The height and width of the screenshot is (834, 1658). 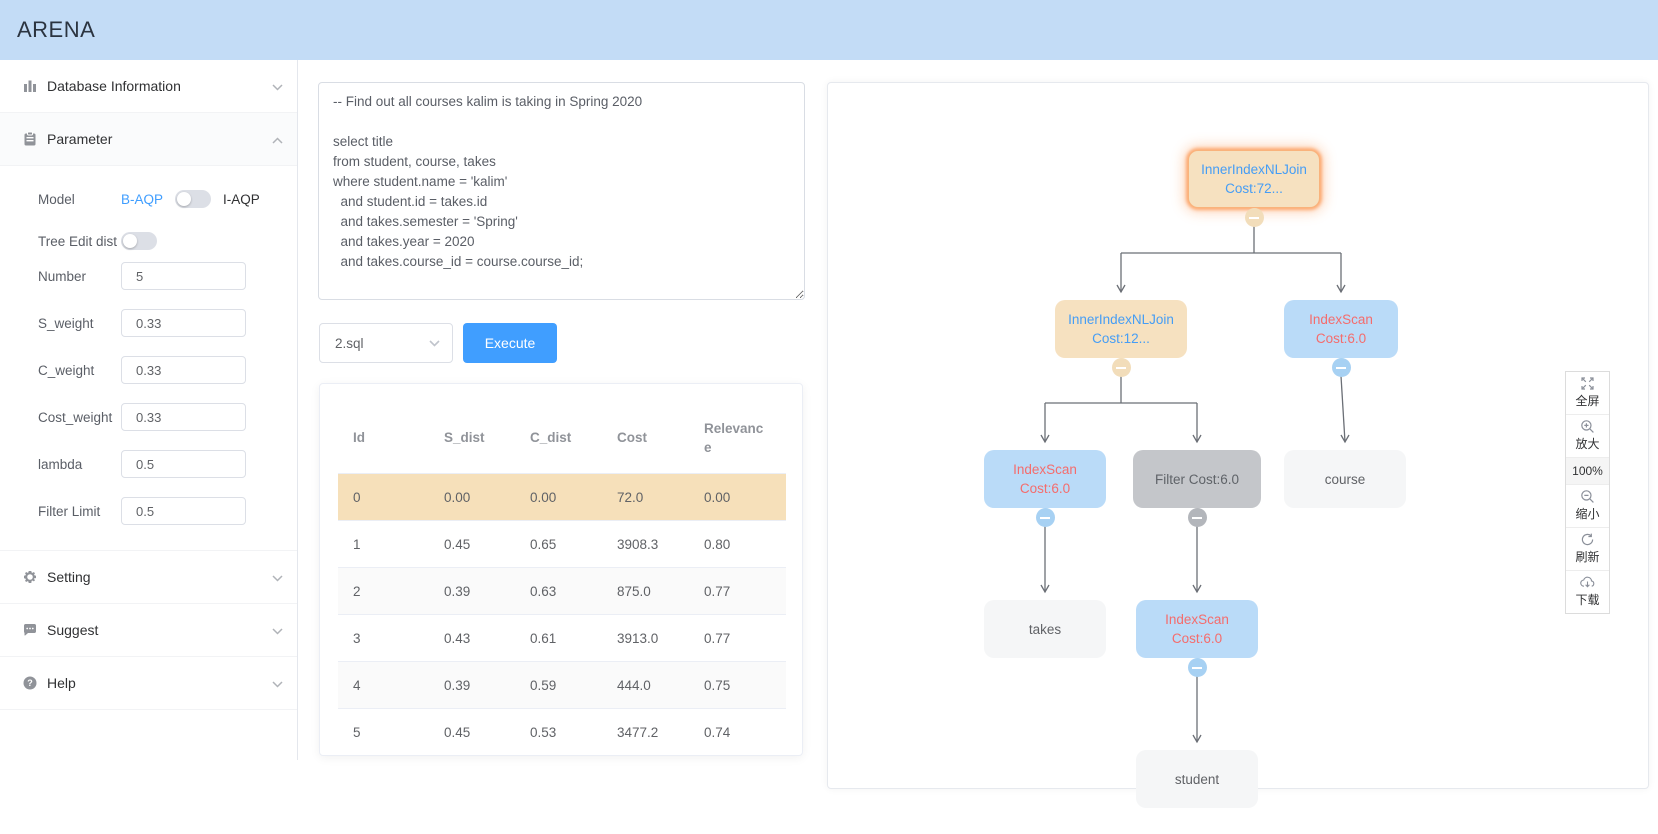 What do you see at coordinates (357, 544) in the screenshot?
I see `table-cell: 1` at bounding box center [357, 544].